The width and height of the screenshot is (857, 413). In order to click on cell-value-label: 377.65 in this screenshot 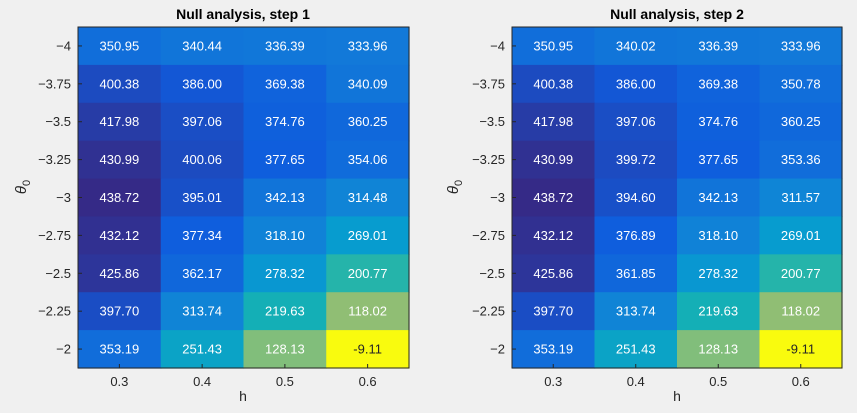, I will do `click(718, 159)`.